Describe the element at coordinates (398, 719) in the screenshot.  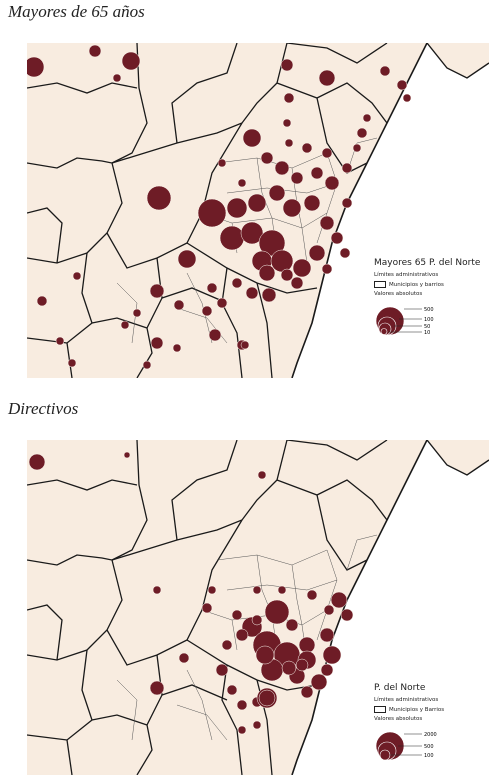
I see `legend-values-label: Valores absolutos` at that location.